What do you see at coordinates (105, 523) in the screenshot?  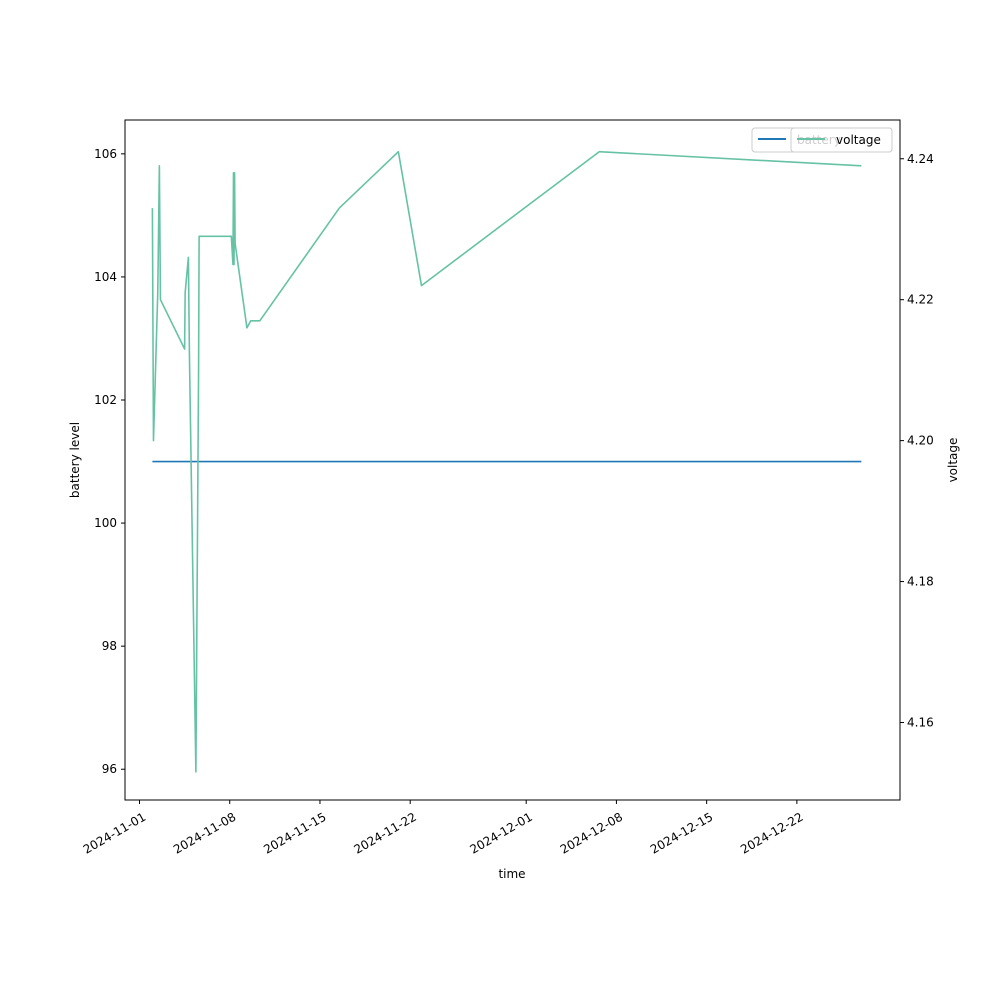 I see `y-tick-label-2: 100` at bounding box center [105, 523].